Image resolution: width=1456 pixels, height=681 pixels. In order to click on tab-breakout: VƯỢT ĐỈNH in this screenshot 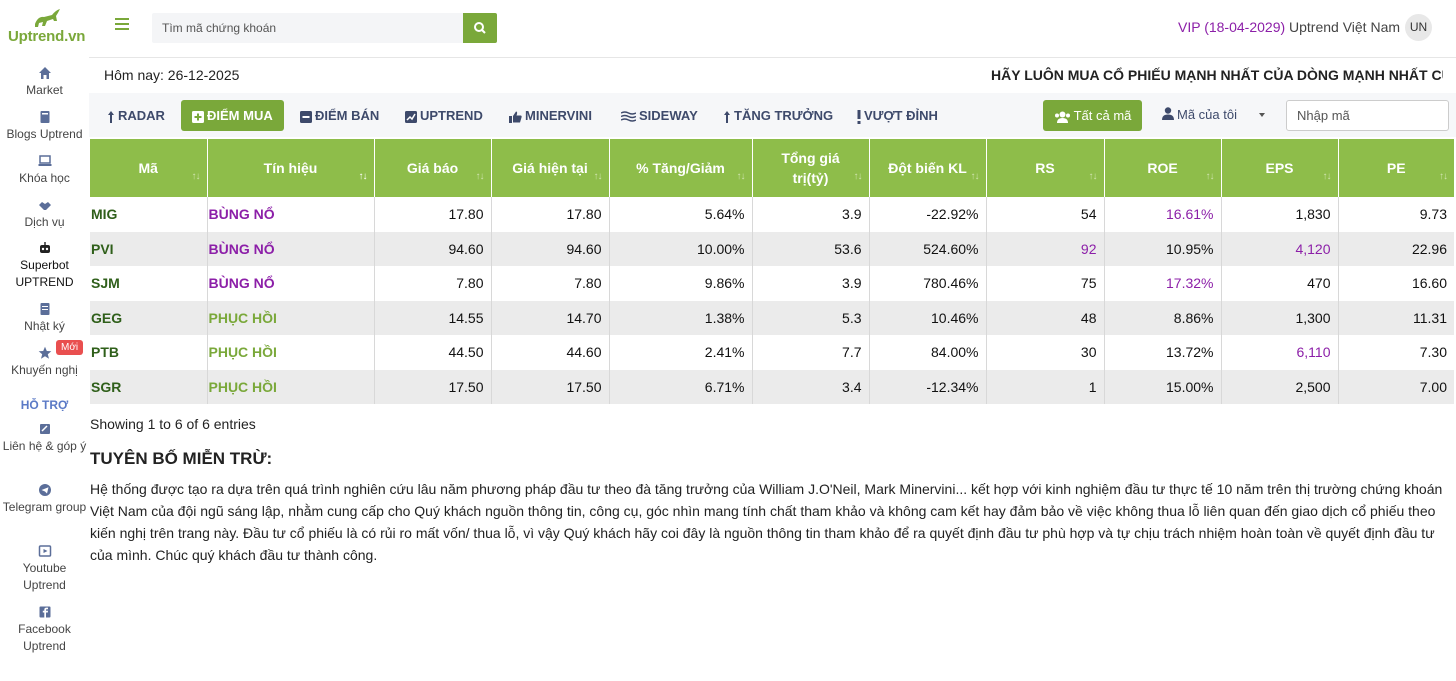, I will do `click(897, 115)`.